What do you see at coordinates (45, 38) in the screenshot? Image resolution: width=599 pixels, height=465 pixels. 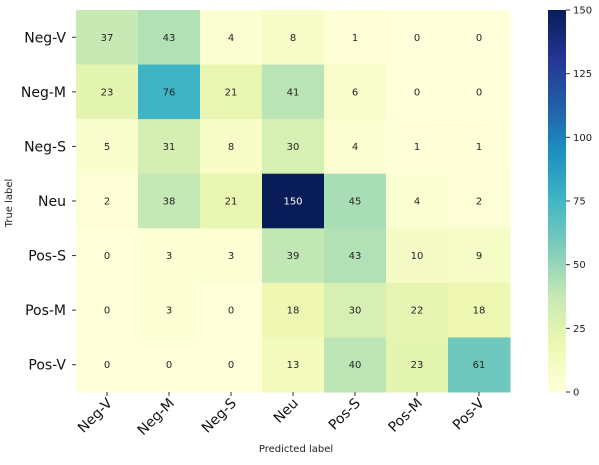 I see `y-tick-label: Neg-V` at bounding box center [45, 38].